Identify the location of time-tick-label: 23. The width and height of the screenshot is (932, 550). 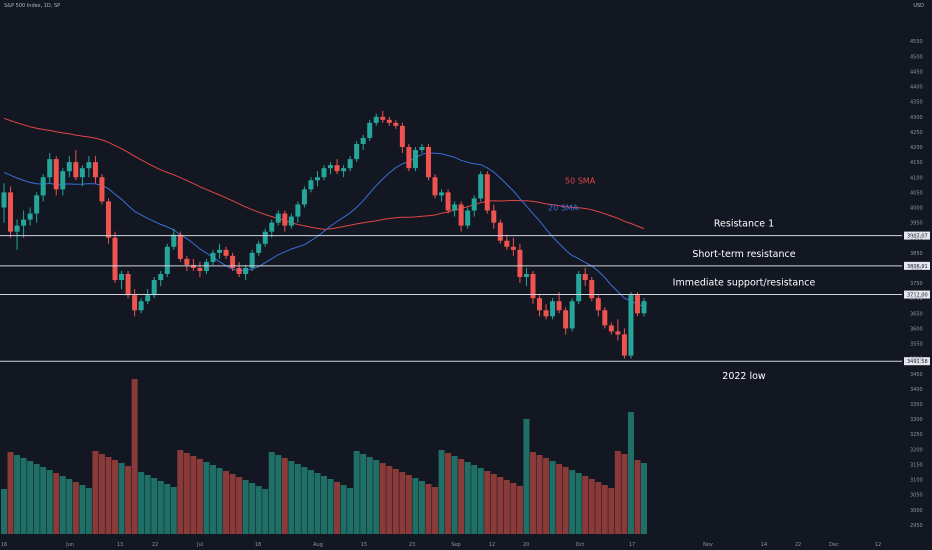
(412, 545).